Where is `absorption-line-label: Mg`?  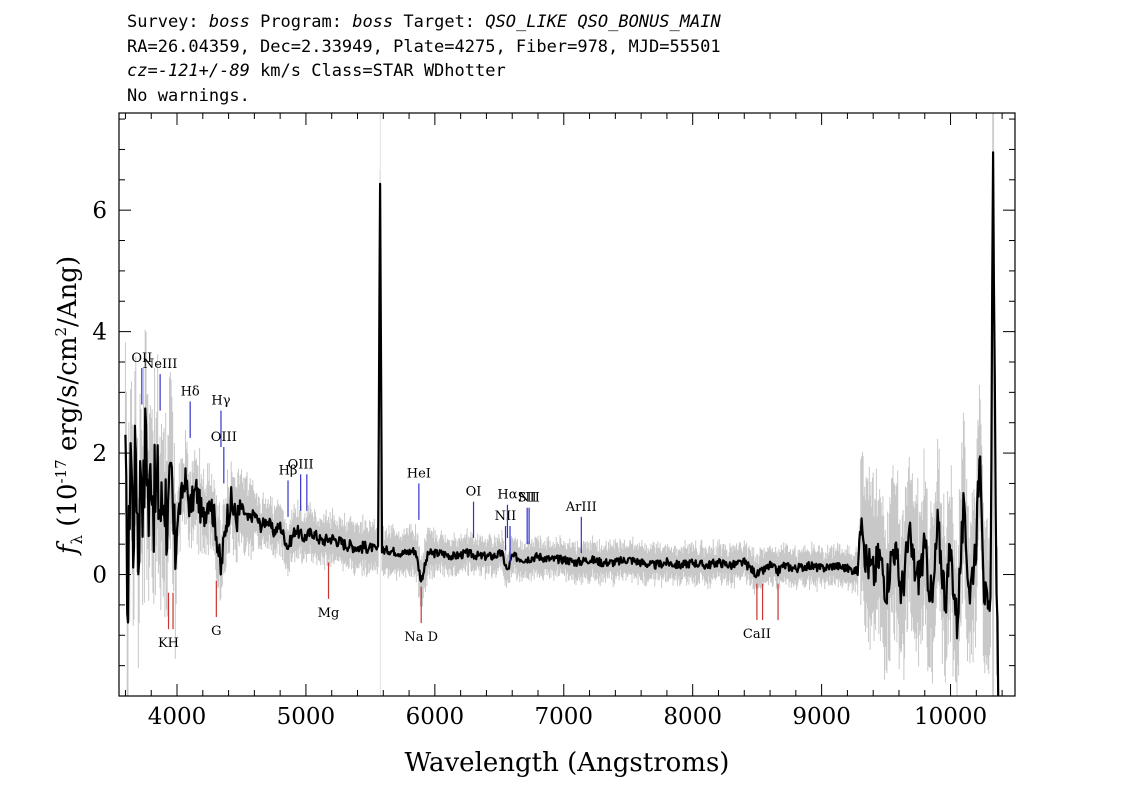
absorption-line-label: Mg is located at coordinates (329, 613).